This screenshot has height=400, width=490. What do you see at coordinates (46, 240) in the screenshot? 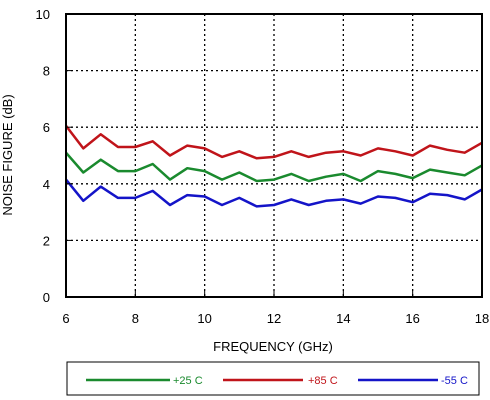
I see `y-tick-label: 2` at bounding box center [46, 240].